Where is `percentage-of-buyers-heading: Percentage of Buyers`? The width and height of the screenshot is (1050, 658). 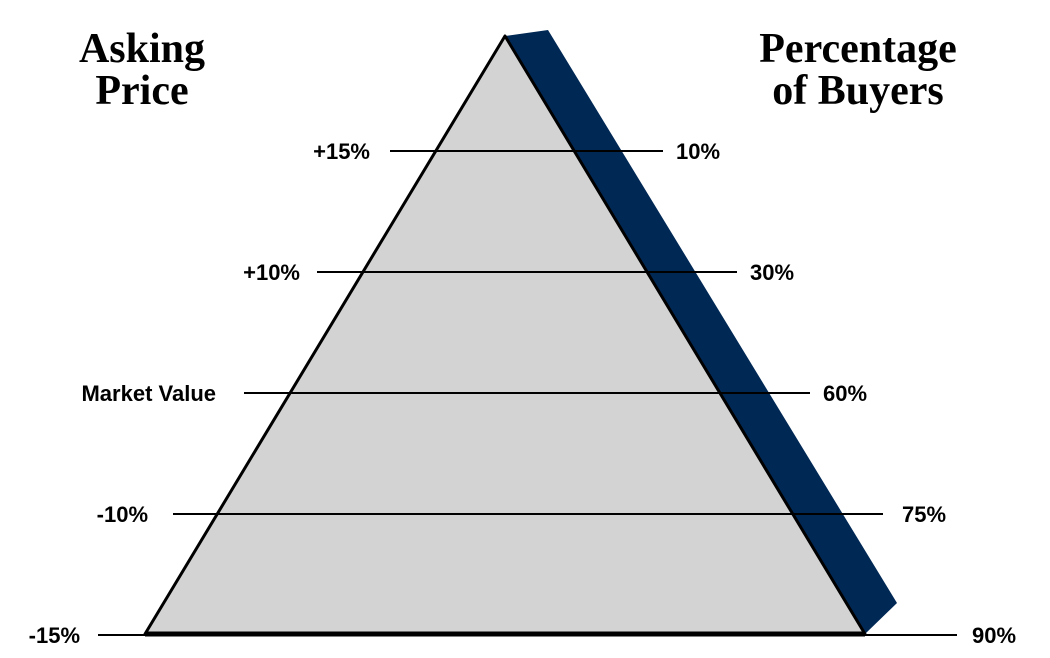 percentage-of-buyers-heading: Percentage of Buyers is located at coordinates (857, 70).